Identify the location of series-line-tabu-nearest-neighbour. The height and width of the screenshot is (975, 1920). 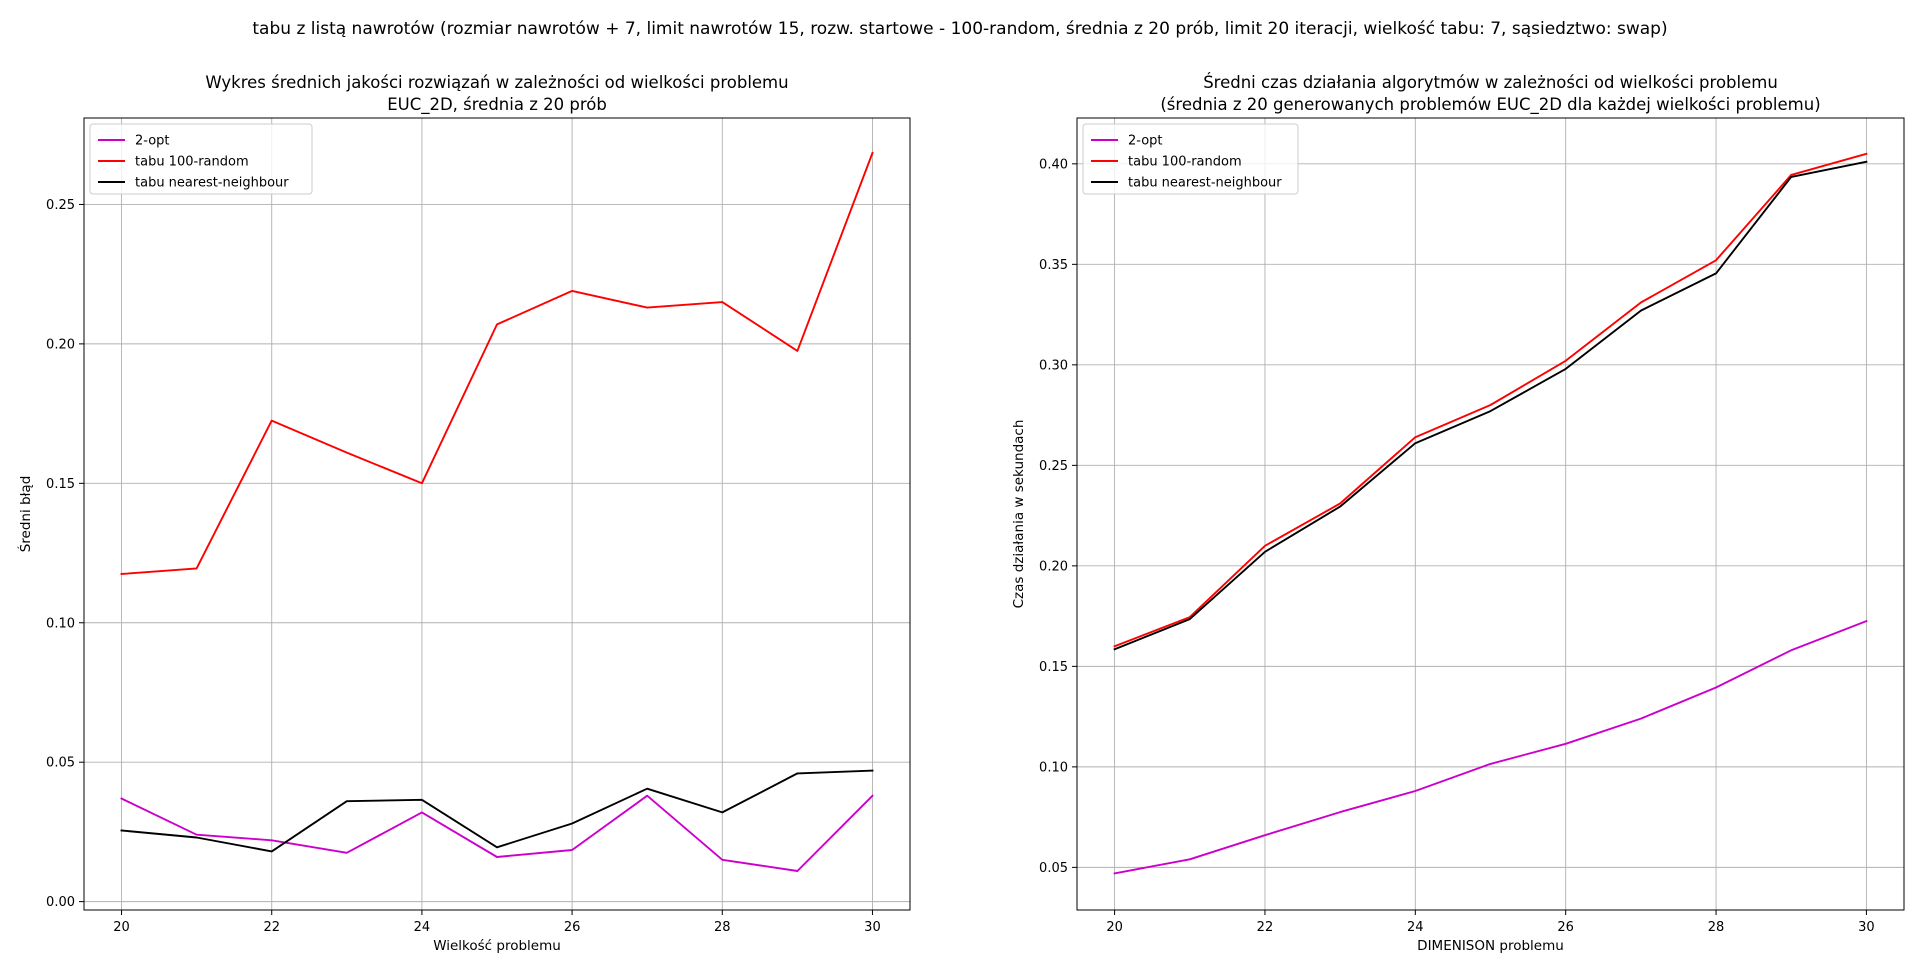
(497, 811).